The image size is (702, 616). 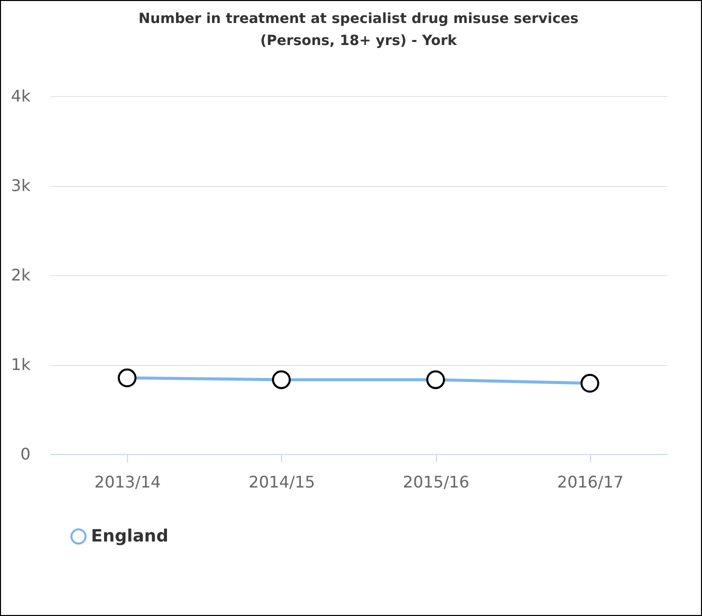 What do you see at coordinates (127, 482) in the screenshot?
I see `x-tick-label: 2013/14` at bounding box center [127, 482].